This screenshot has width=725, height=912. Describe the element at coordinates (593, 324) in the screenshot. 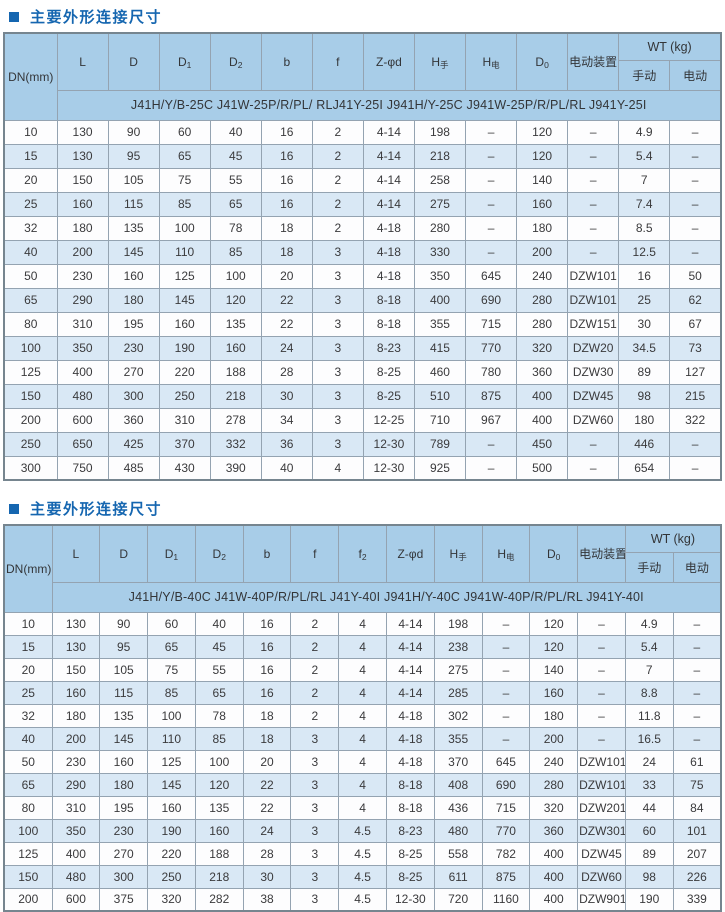

I see `data-cell: DZW151` at that location.